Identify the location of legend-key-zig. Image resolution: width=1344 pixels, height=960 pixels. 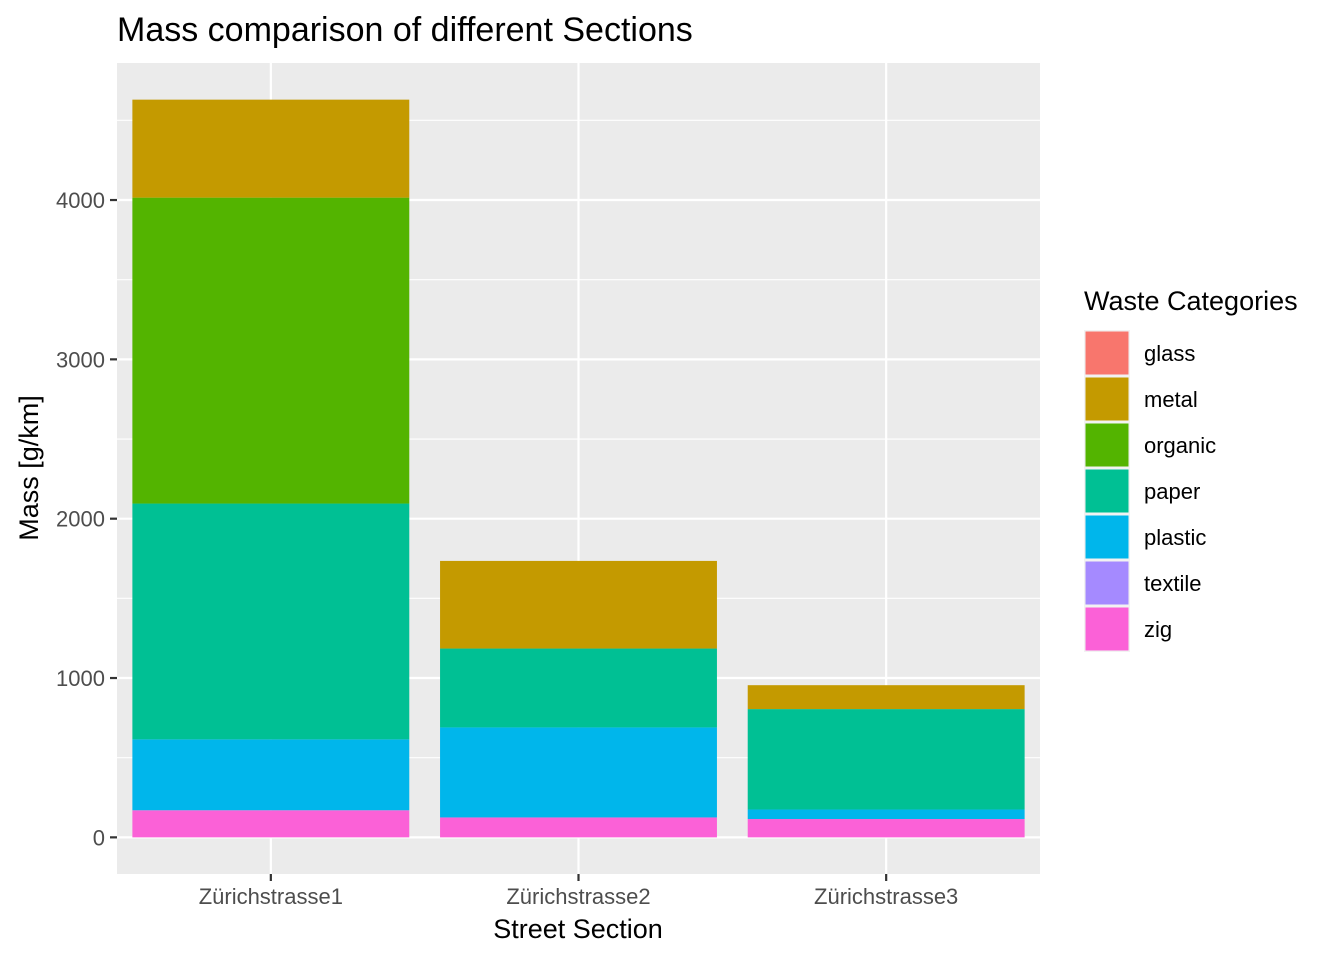
(1107, 629).